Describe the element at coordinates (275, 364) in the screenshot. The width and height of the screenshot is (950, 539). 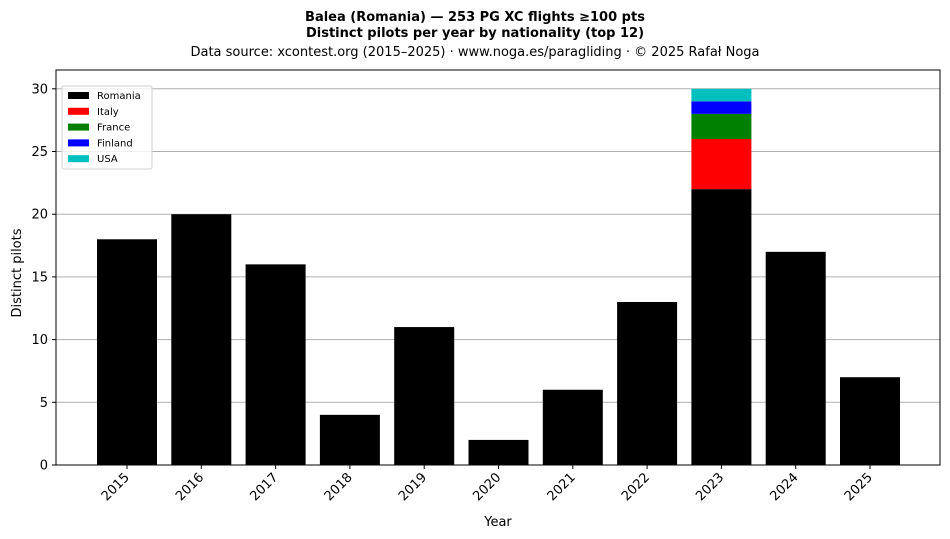
I see `bar-romania-2017` at that location.